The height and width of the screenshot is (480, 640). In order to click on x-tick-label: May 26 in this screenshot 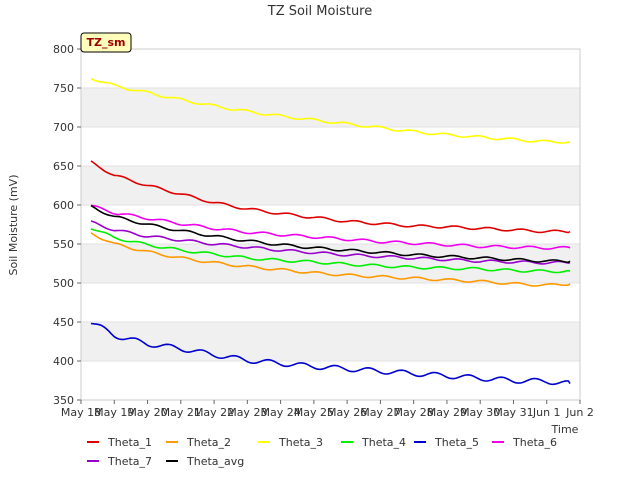, I will do `click(347, 412)`.